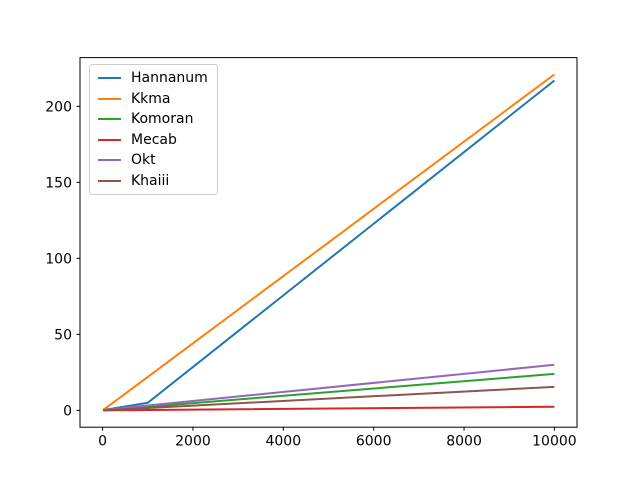 Image resolution: width=640 pixels, height=480 pixels. What do you see at coordinates (58, 259) in the screenshot?
I see `y-tick-label: 100` at bounding box center [58, 259].